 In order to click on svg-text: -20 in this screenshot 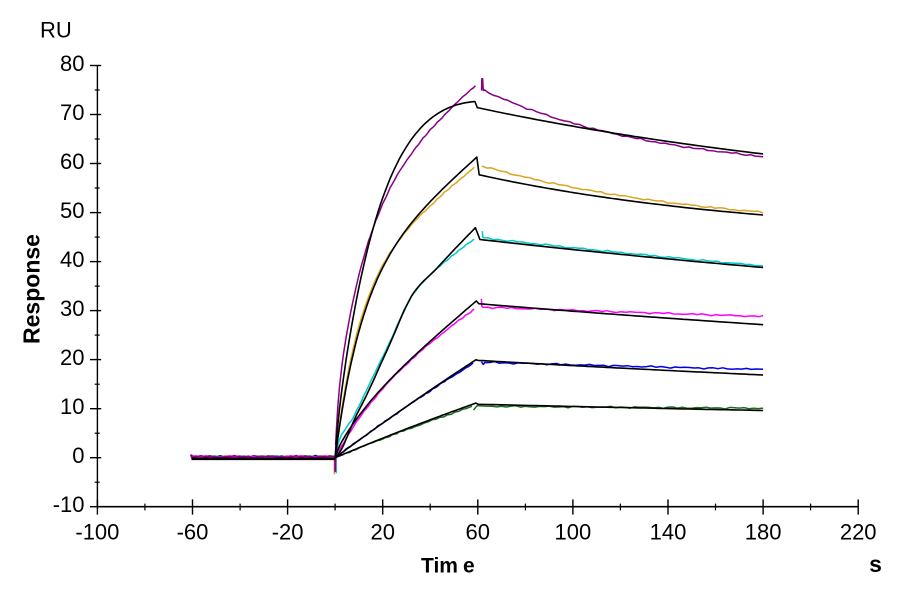, I will do `click(288, 532)`.